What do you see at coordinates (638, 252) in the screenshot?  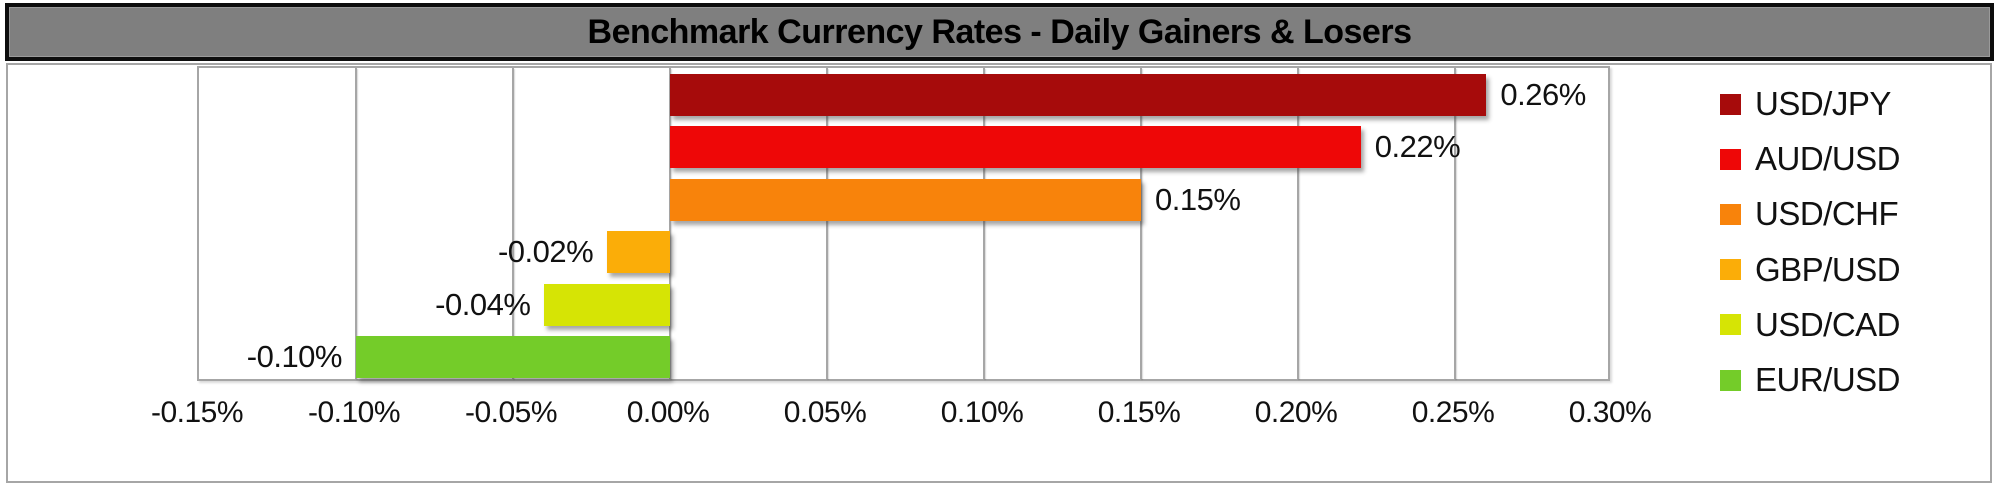 I see `bar-gbp-usd` at bounding box center [638, 252].